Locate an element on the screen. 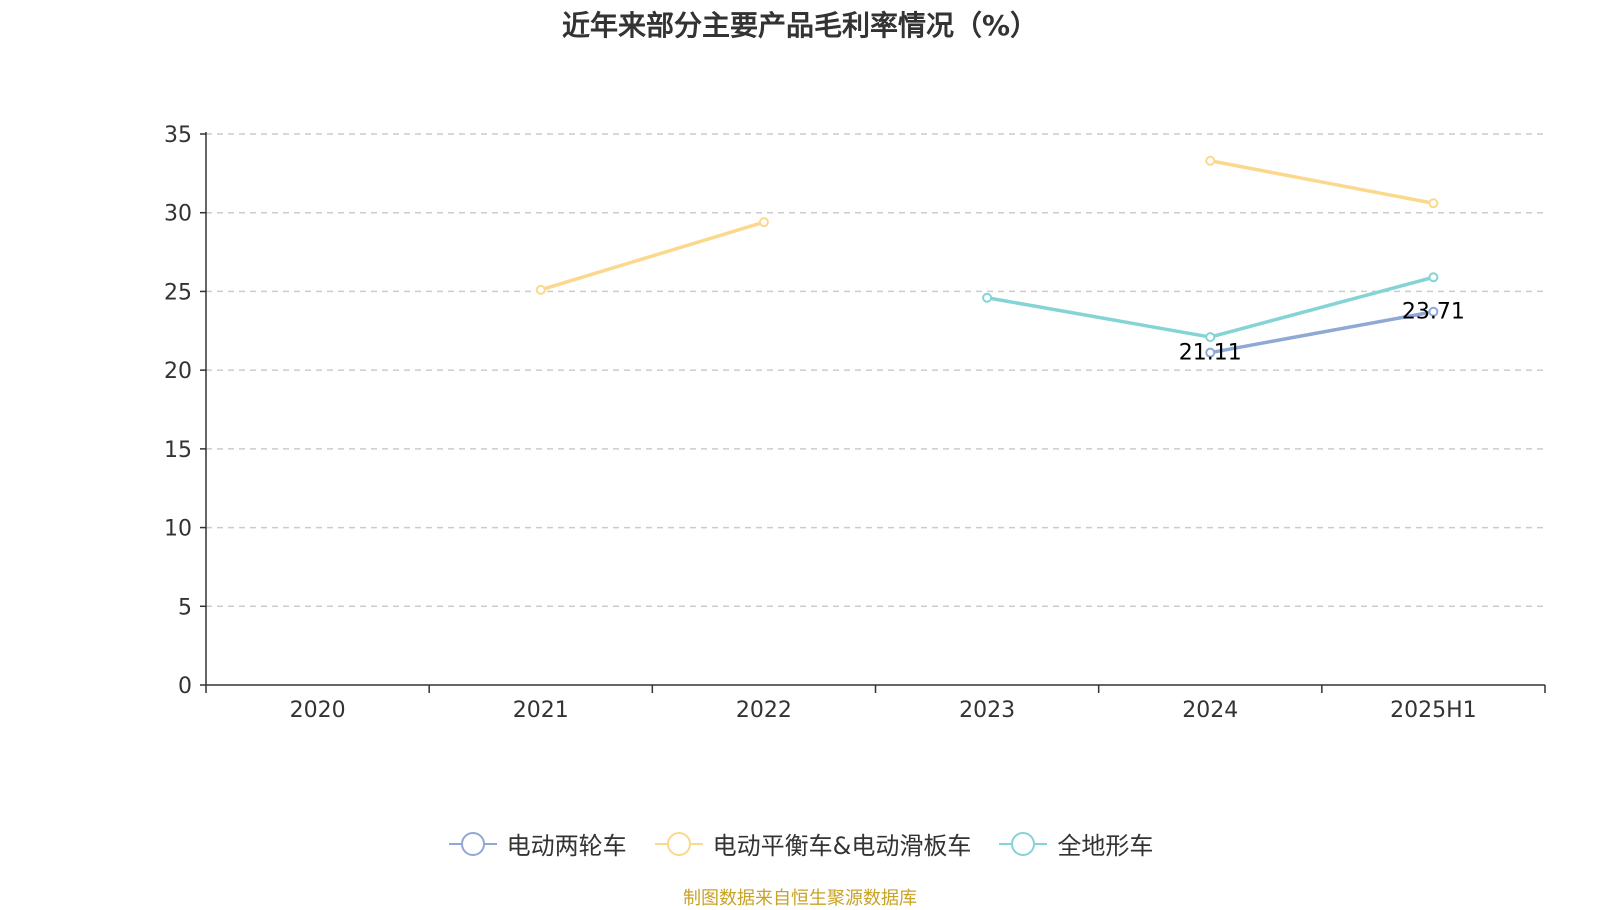 Image resolution: width=1600 pixels, height=910 pixels. y-tick-label-35: 35 is located at coordinates (178, 135).